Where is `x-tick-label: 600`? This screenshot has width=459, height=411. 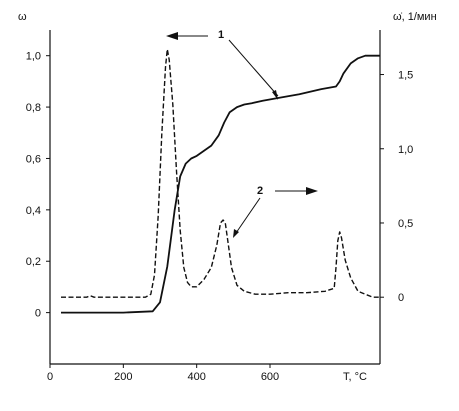 x-tick-label: 600 is located at coordinates (270, 377).